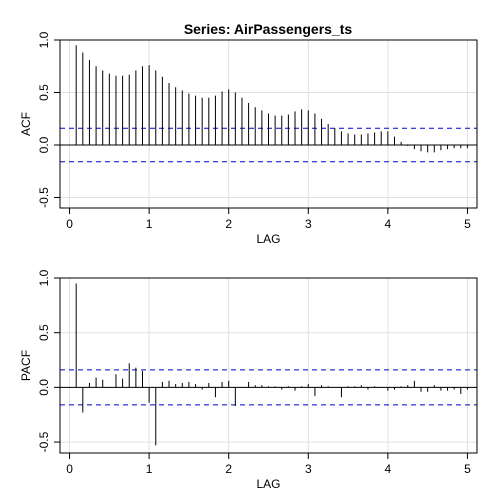 This screenshot has height=504, width=504. Describe the element at coordinates (26, 365) in the screenshot. I see `y-axis-label: PACF` at that location.